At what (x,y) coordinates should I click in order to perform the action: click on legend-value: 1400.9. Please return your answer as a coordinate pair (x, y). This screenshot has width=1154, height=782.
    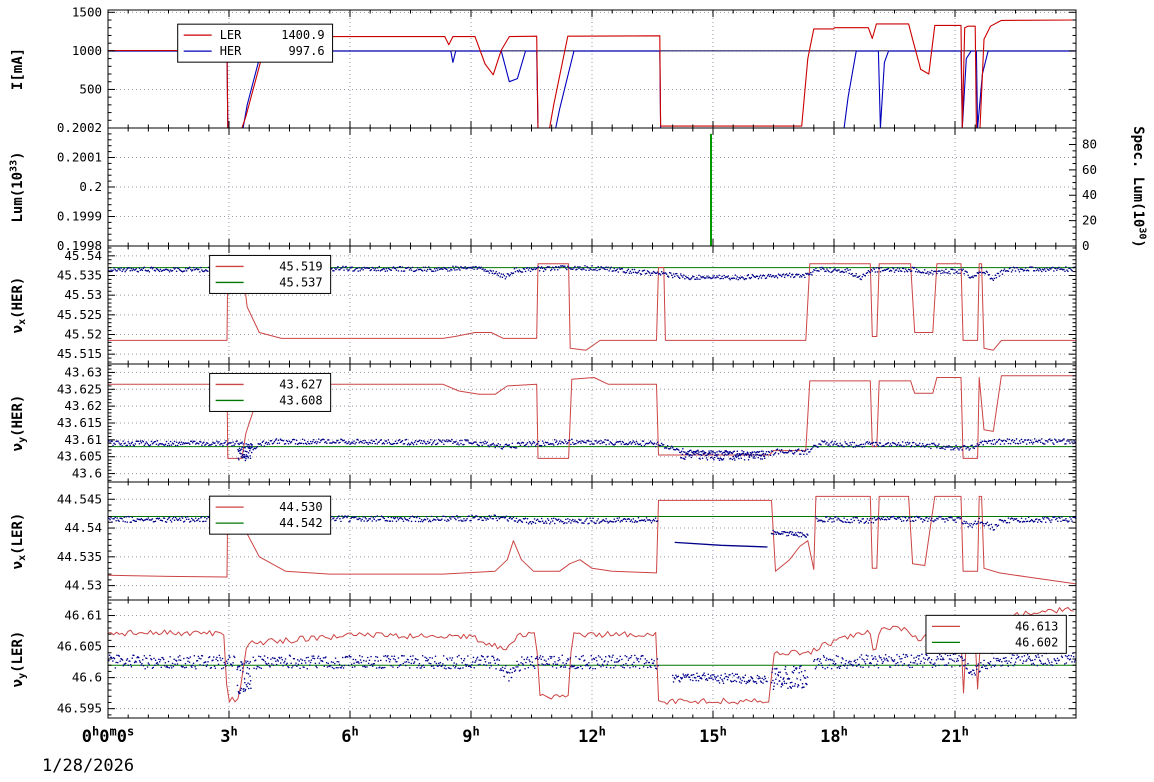
    Looking at the image, I should click on (302, 35).